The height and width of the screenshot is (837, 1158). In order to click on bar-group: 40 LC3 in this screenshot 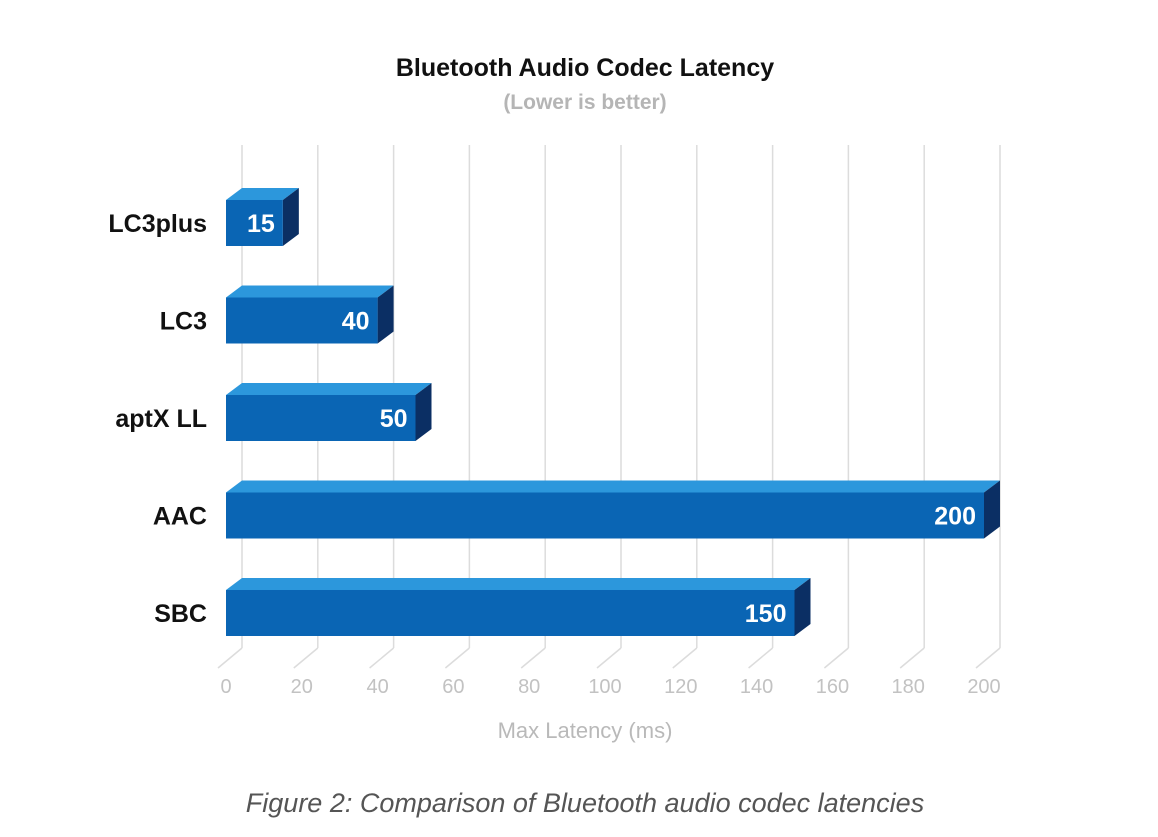, I will do `click(277, 314)`.